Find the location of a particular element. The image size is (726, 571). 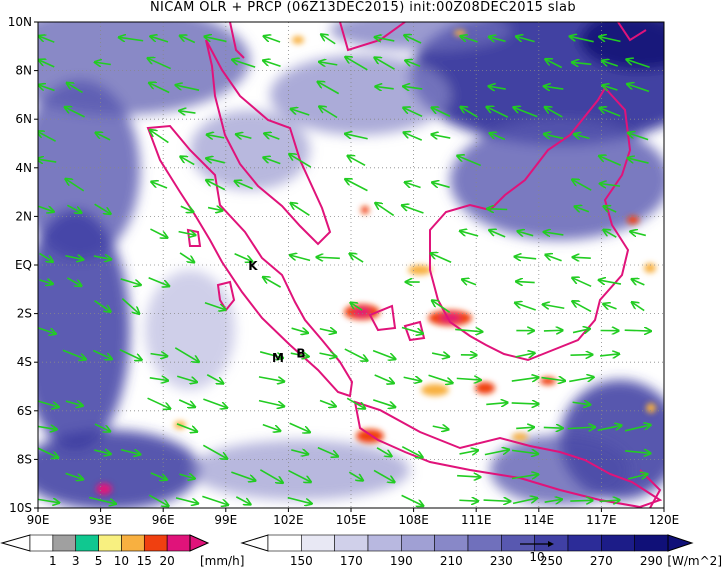

lon-tick-label: 90E is located at coordinates (38, 520).